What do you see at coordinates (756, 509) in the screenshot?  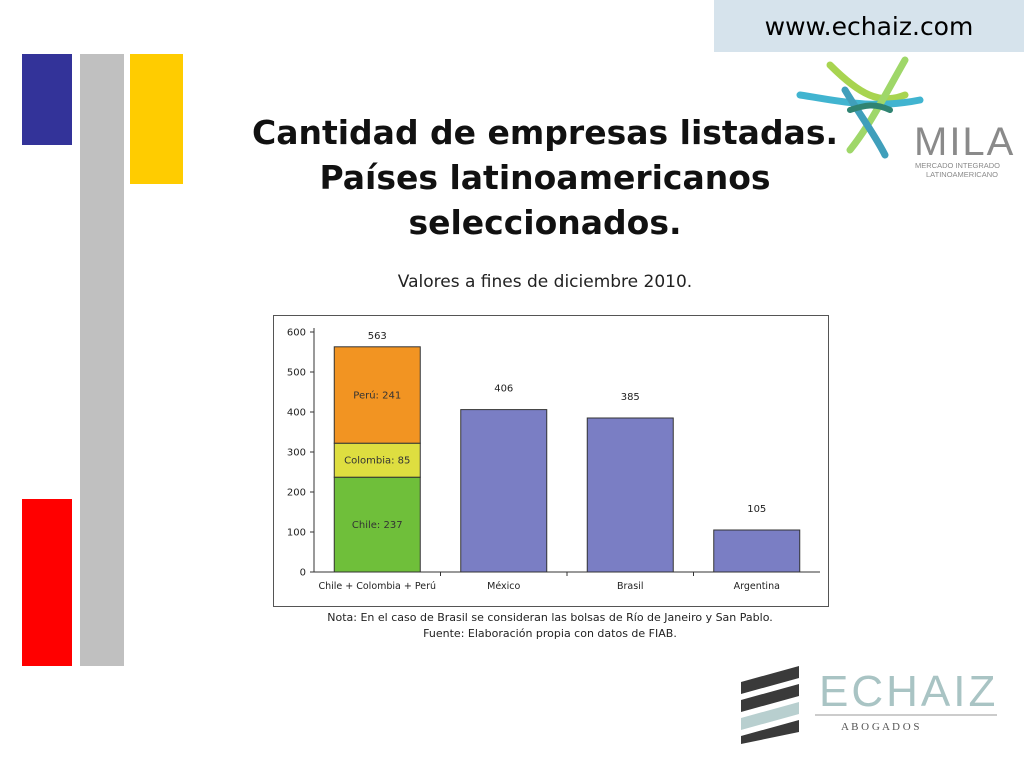 I see `bar-total-label: 105` at bounding box center [756, 509].